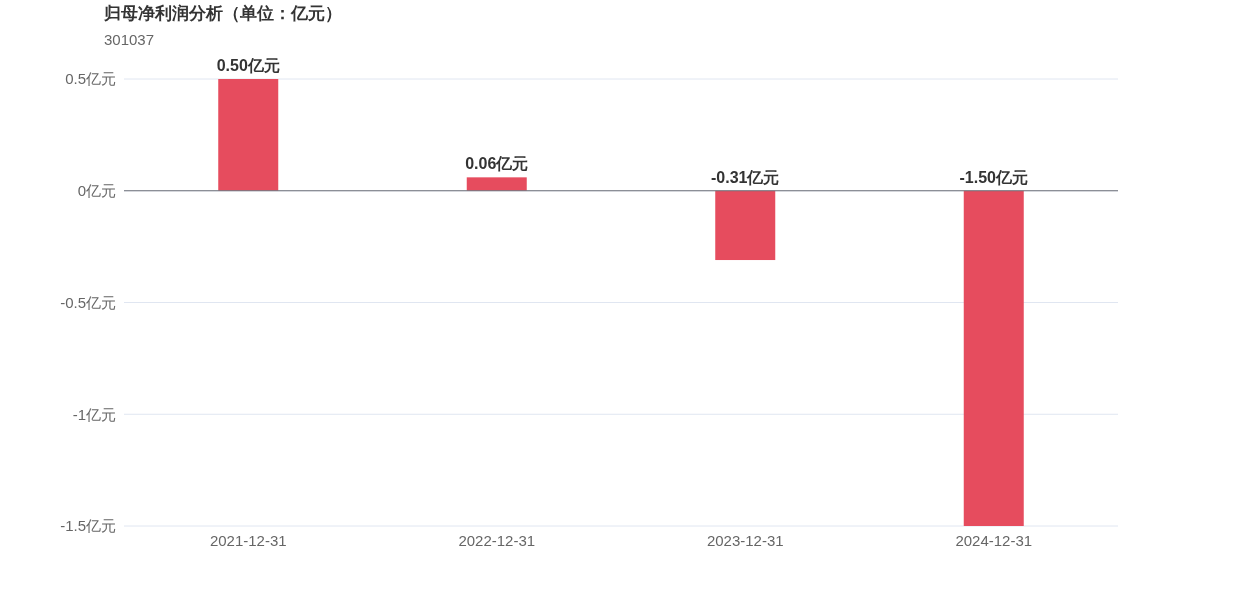 This screenshot has width=1242, height=596. Describe the element at coordinates (745, 177) in the screenshot. I see `data-label: -0.31亿元` at that location.